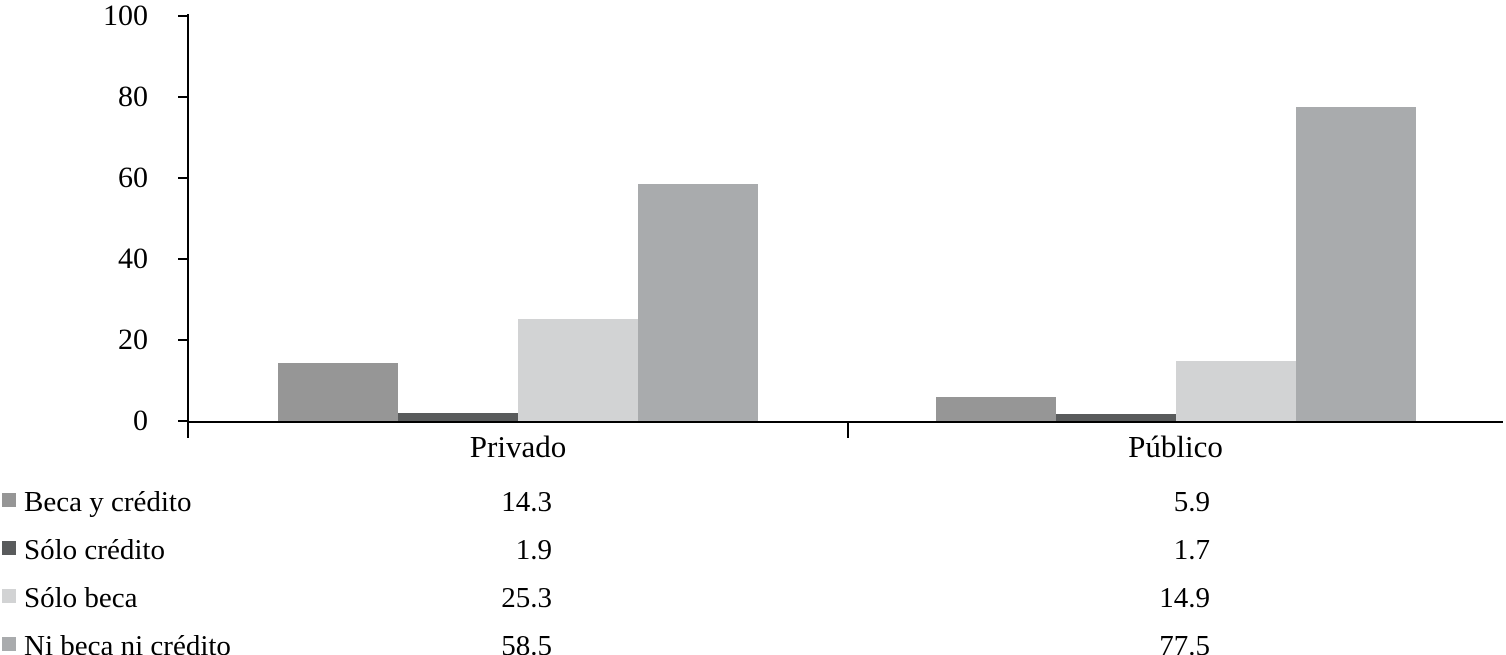 The height and width of the screenshot is (655, 1506). Describe the element at coordinates (526, 598) in the screenshot. I see `table-value-privado-series-2: 25.3` at that location.